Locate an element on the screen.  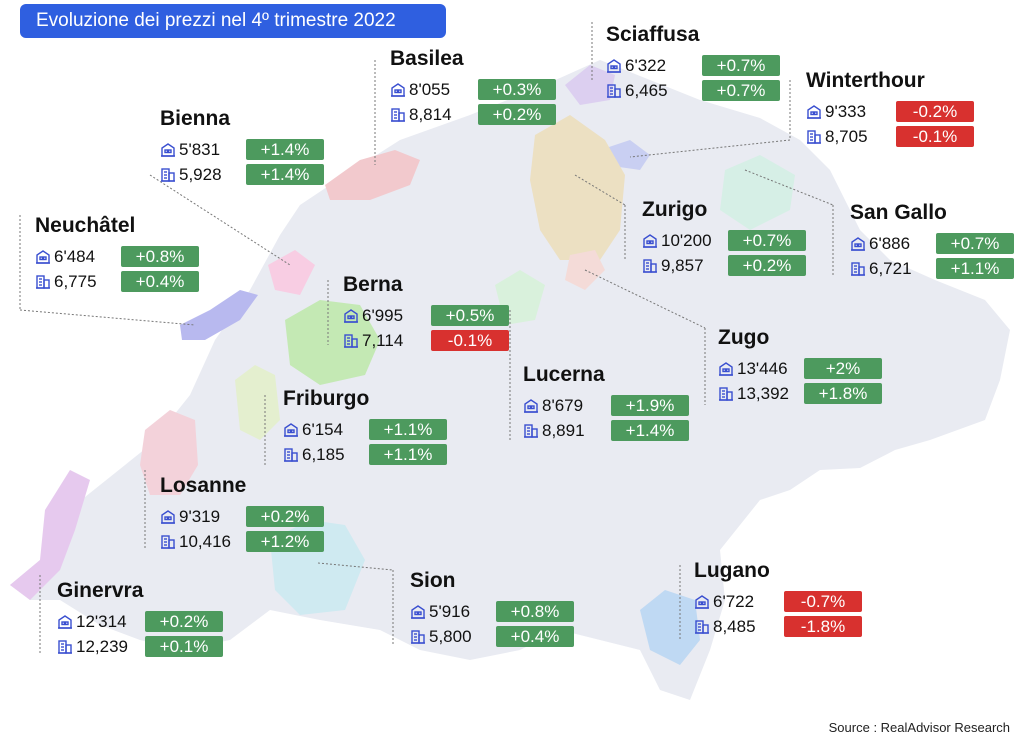
canton-san-gallo is located at coordinates (757, 192).